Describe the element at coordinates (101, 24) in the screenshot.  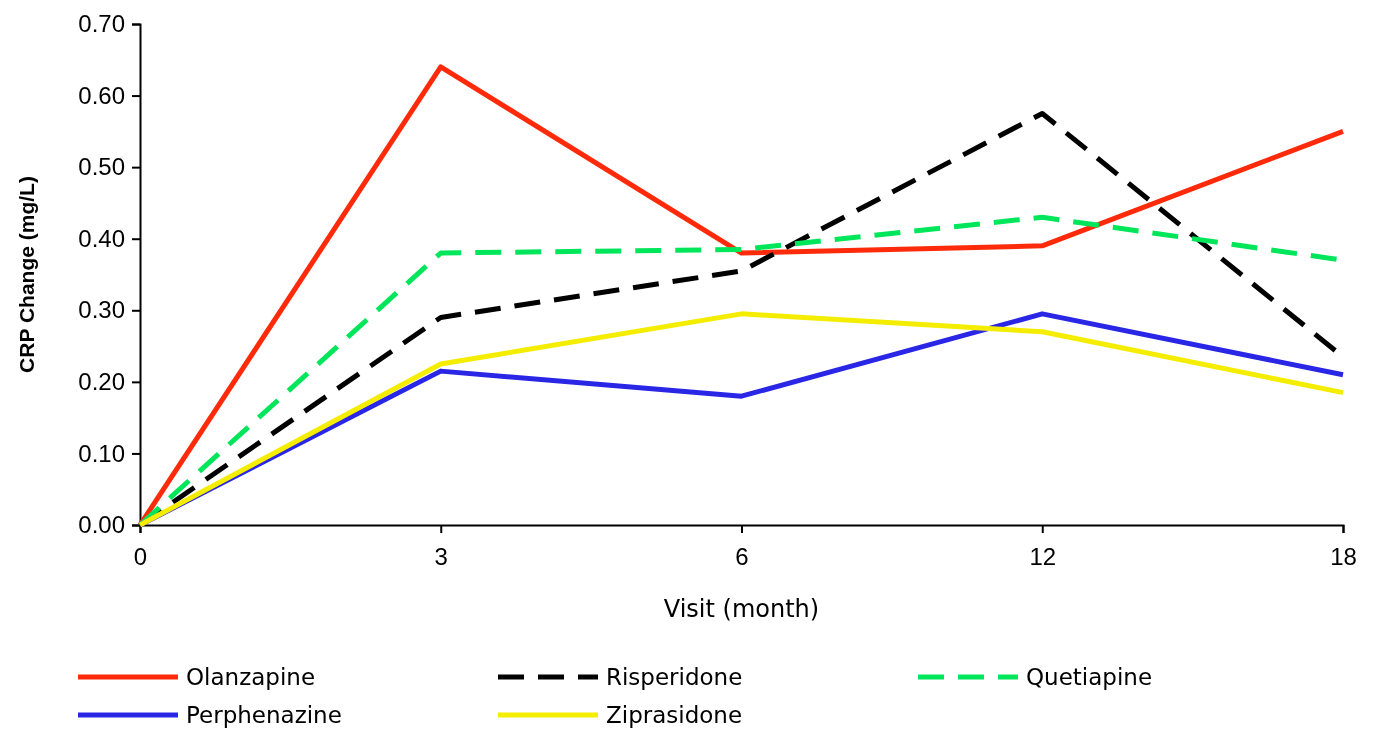
I see `y-tick-label: 0.70` at that location.